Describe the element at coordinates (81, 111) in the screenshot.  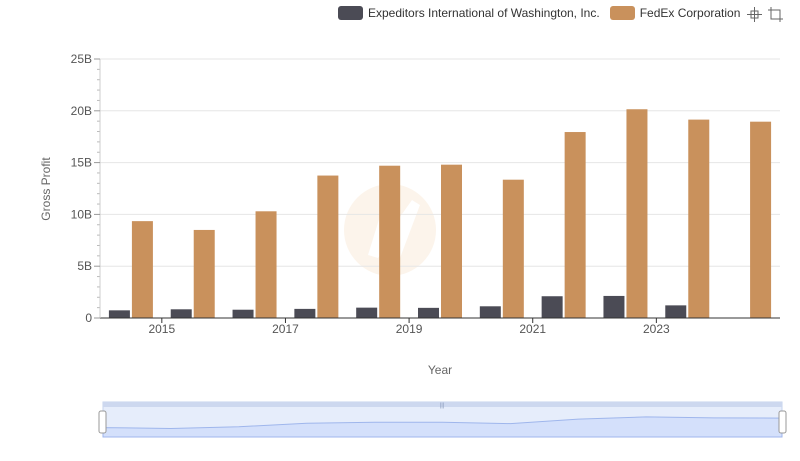
I see `y-tick-label: 20B` at that location.